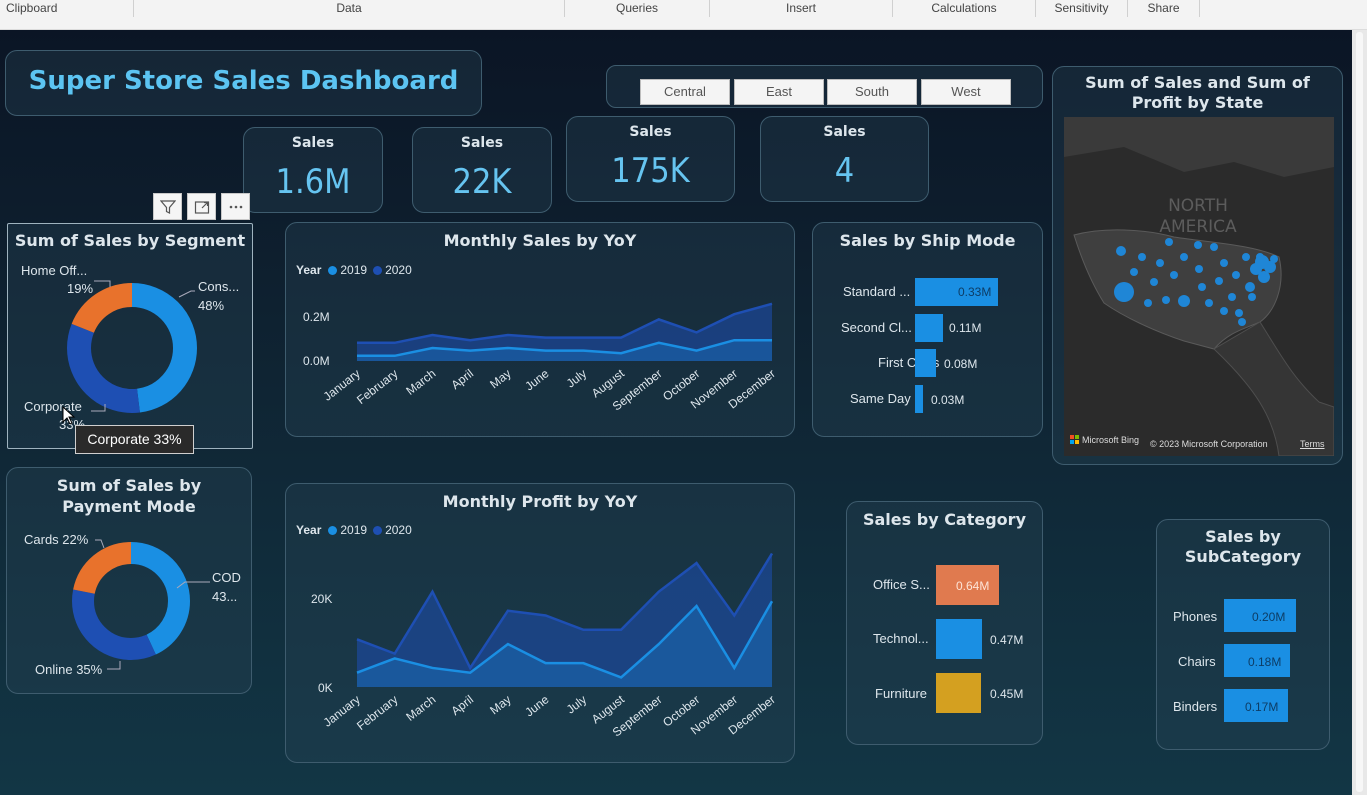 The height and width of the screenshot is (795, 1367). I want to click on vertical-scrollbar, so click(1359, 412).